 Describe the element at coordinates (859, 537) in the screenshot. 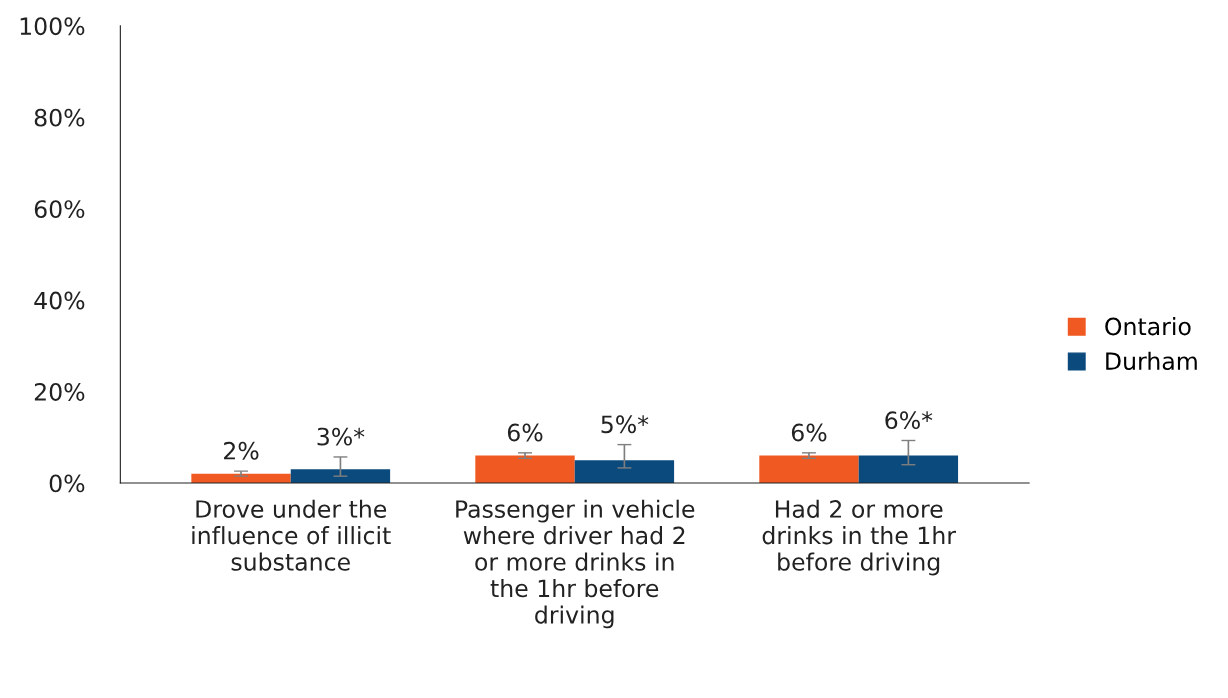

I see `x-tick-label: Had 2 or more drinks in the 1hr before driving` at that location.